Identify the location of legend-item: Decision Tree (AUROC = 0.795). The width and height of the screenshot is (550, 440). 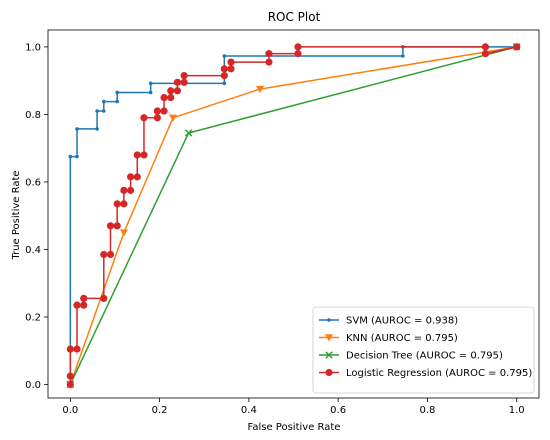
(411, 356).